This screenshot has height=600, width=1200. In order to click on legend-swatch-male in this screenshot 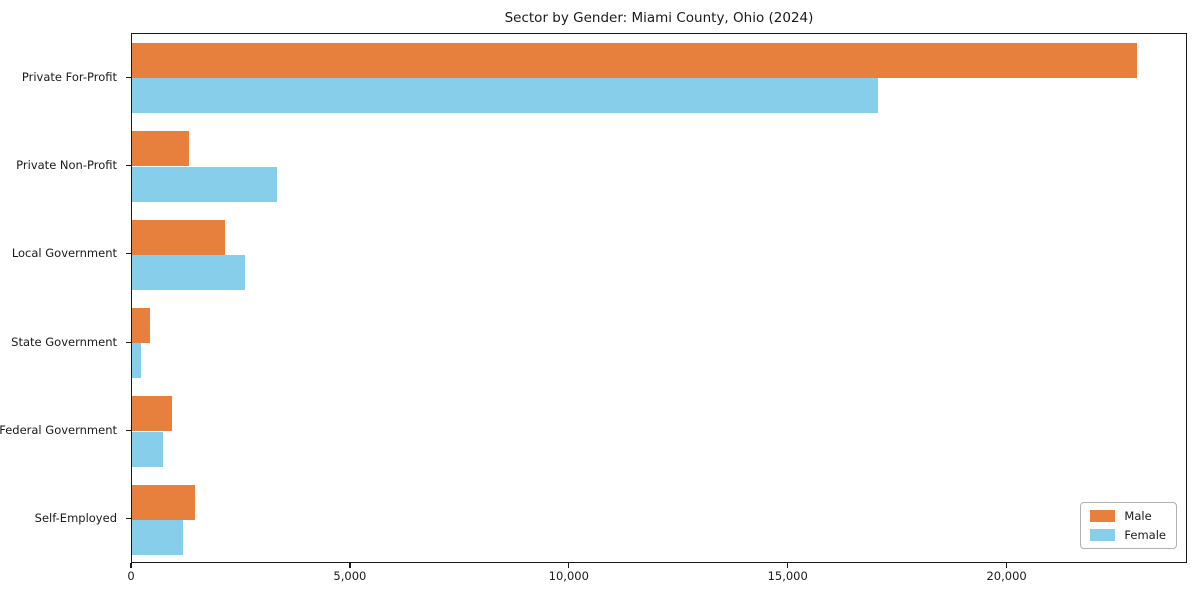, I will do `click(1103, 516)`.